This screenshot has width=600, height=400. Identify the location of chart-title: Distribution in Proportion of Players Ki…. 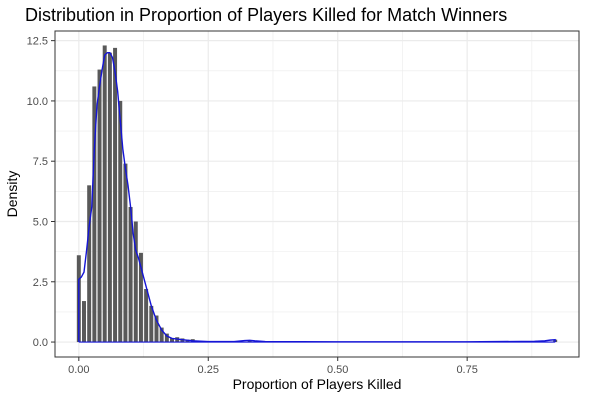
(266, 15).